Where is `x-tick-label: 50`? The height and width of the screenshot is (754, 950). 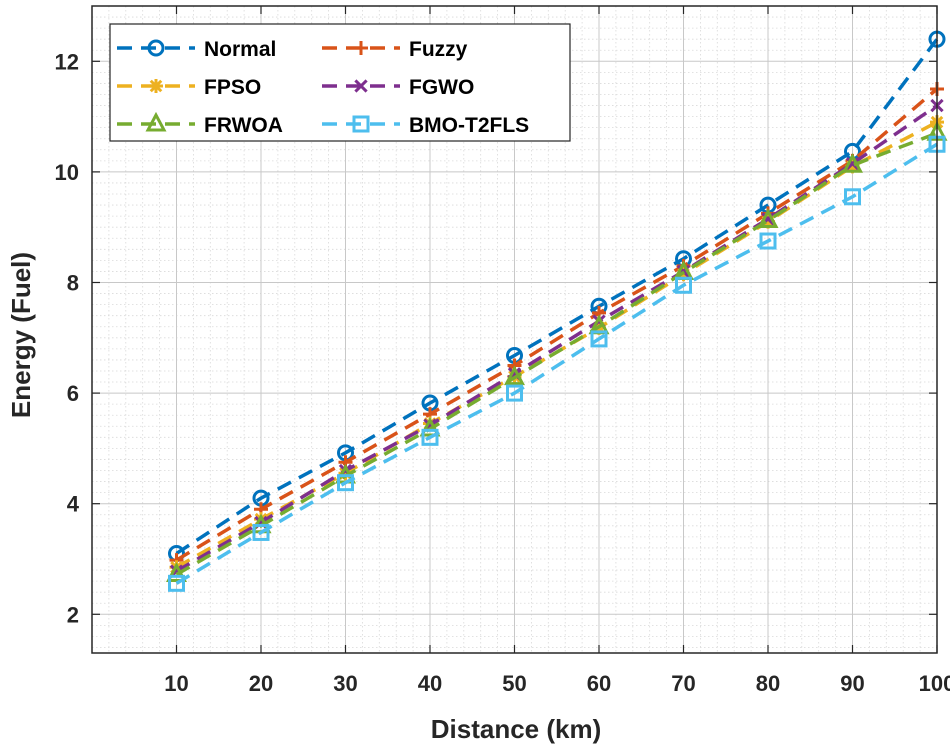 x-tick-label: 50 is located at coordinates (514, 683).